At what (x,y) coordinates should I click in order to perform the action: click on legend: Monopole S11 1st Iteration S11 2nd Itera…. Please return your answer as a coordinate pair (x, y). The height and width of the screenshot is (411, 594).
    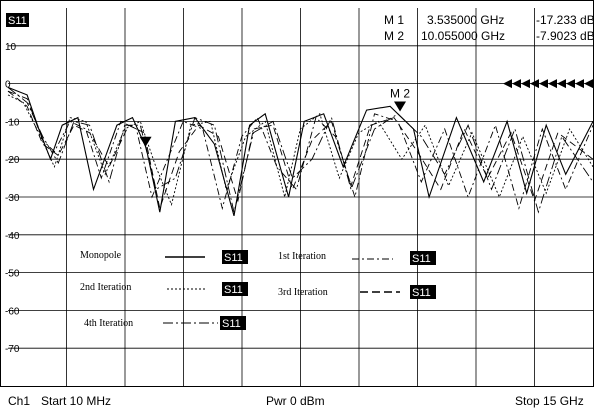
    Looking at the image, I should click on (258, 290).